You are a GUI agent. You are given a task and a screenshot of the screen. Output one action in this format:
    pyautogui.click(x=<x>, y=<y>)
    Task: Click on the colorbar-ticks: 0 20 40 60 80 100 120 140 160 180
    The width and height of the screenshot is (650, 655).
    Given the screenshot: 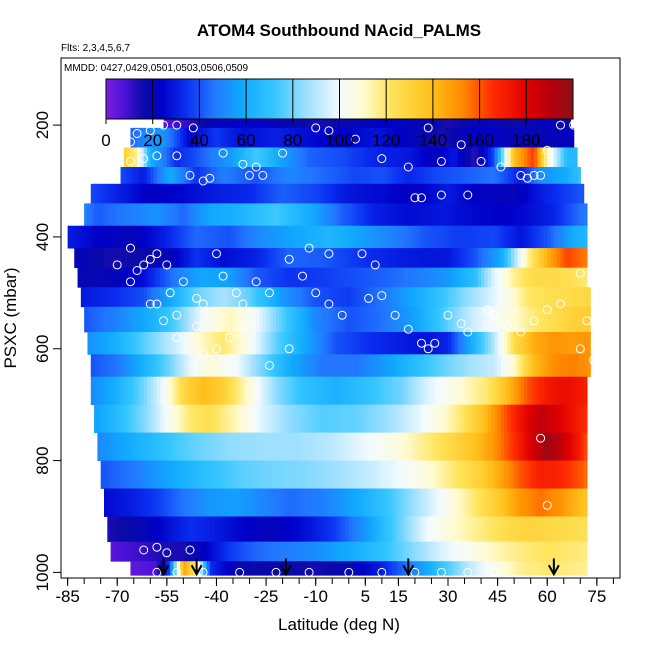 What is the action you would take?
    pyautogui.click(x=320, y=114)
    